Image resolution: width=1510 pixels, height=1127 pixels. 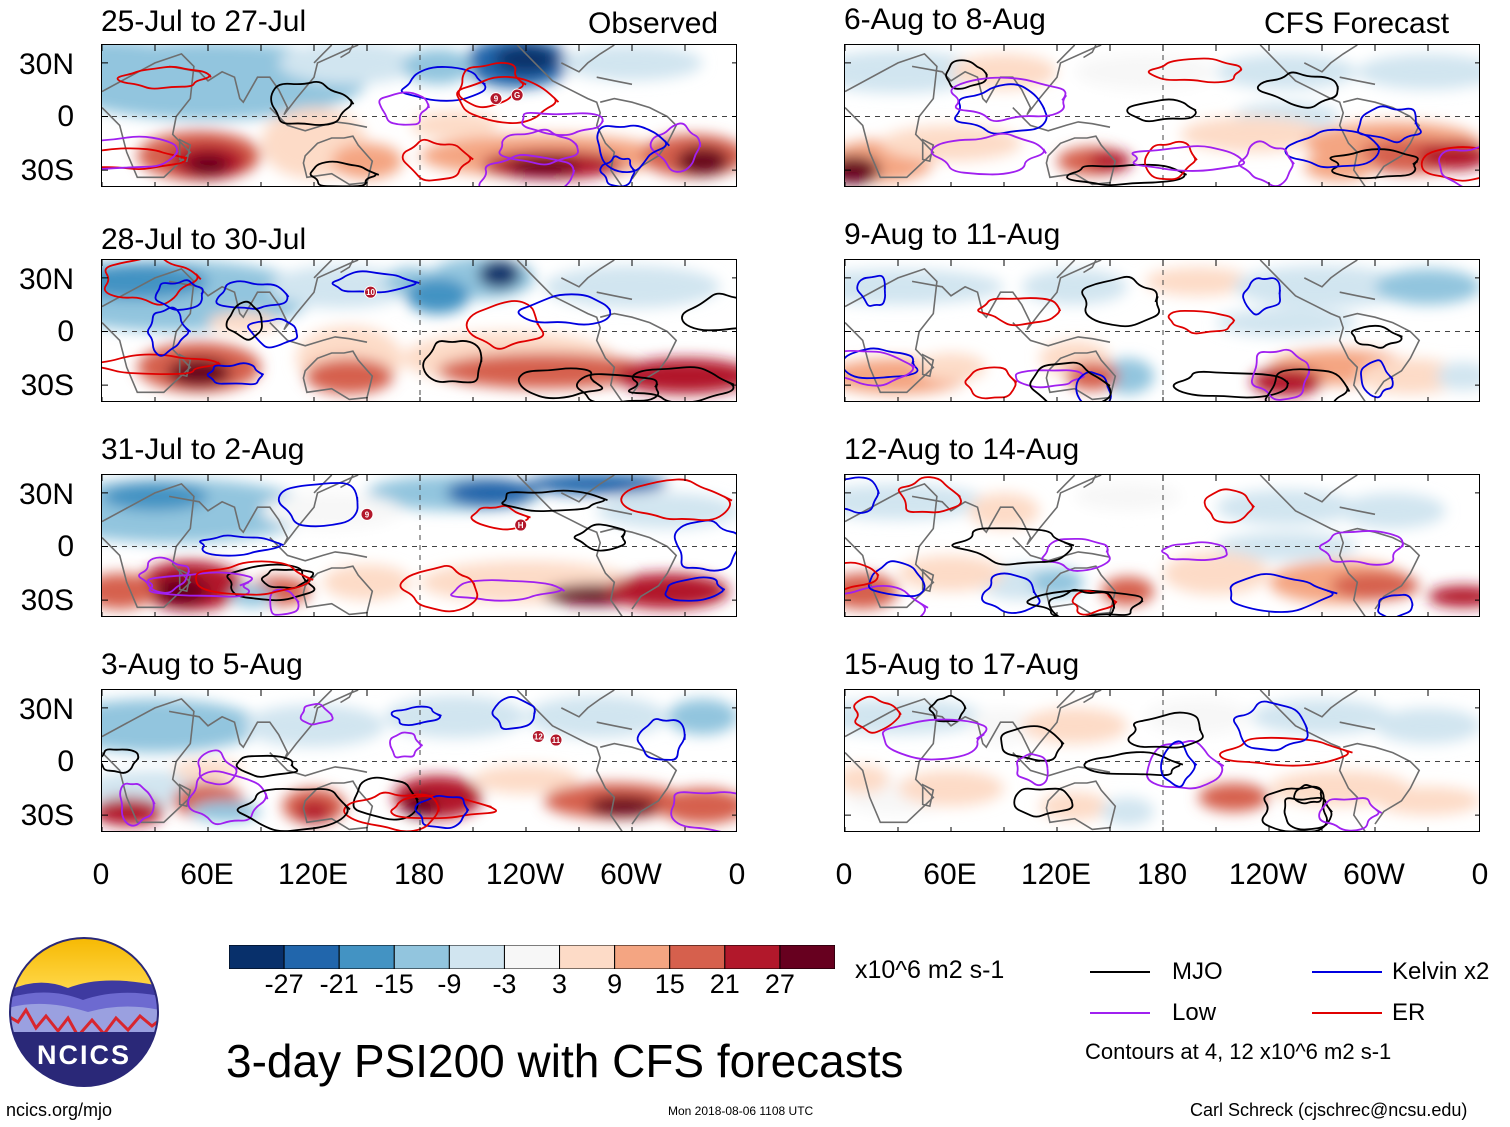 I want to click on panel-title-obs-4: 3-Aug to 5-Aug, so click(x=202, y=664).